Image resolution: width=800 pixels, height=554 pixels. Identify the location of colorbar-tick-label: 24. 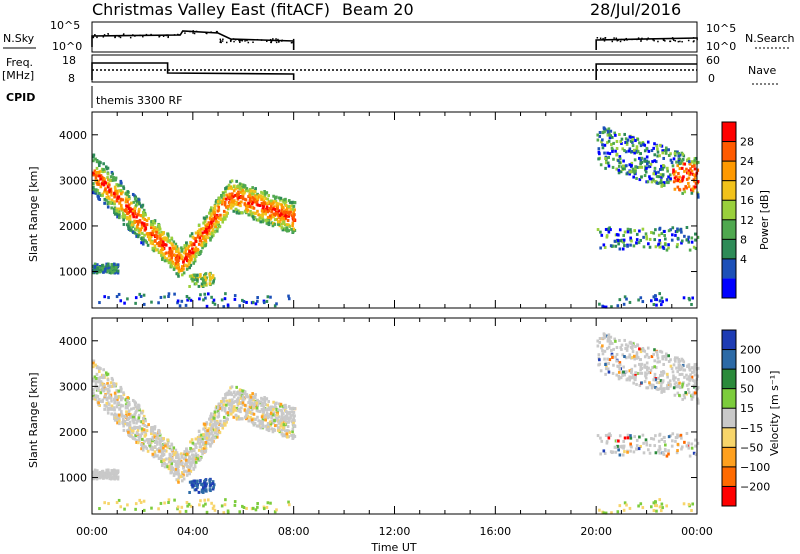
(747, 161).